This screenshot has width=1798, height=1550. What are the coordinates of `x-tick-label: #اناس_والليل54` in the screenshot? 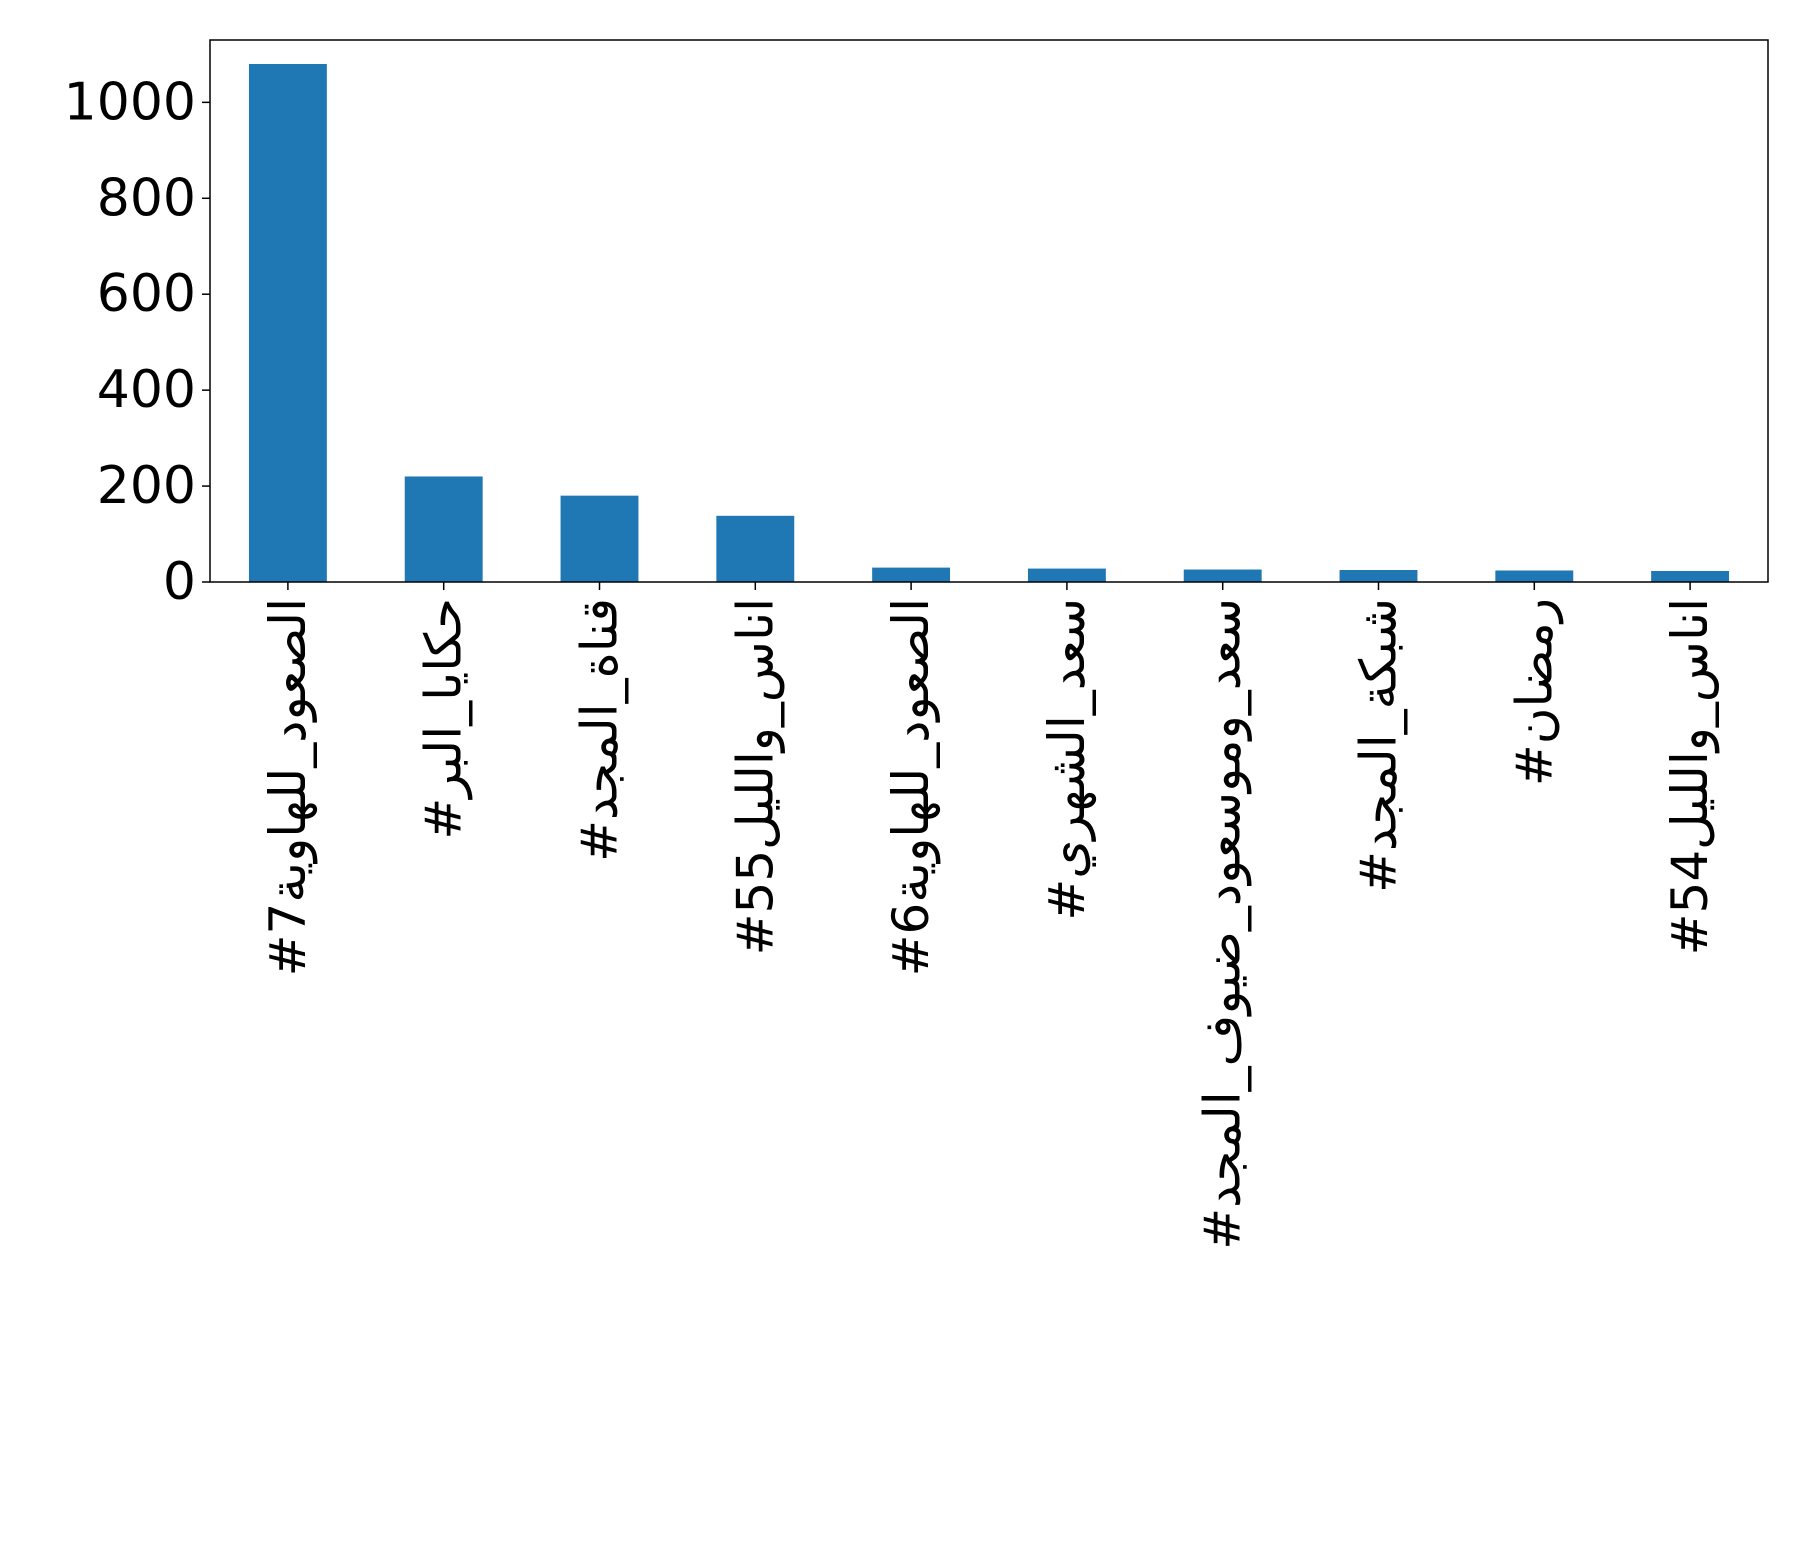 It's located at (1690, 776).